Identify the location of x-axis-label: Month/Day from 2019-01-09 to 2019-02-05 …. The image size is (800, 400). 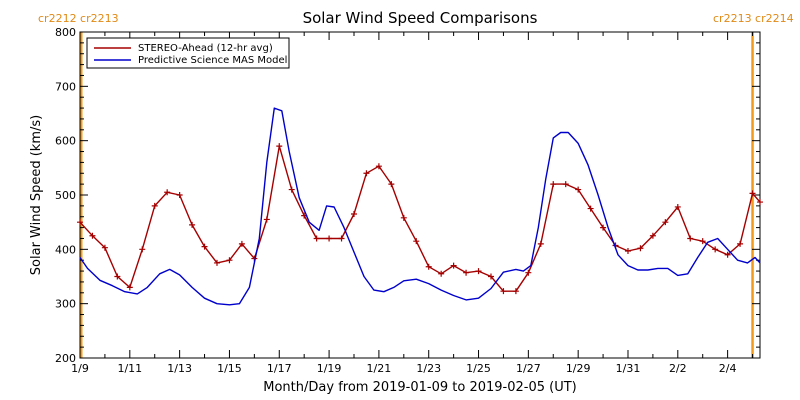
(419, 387).